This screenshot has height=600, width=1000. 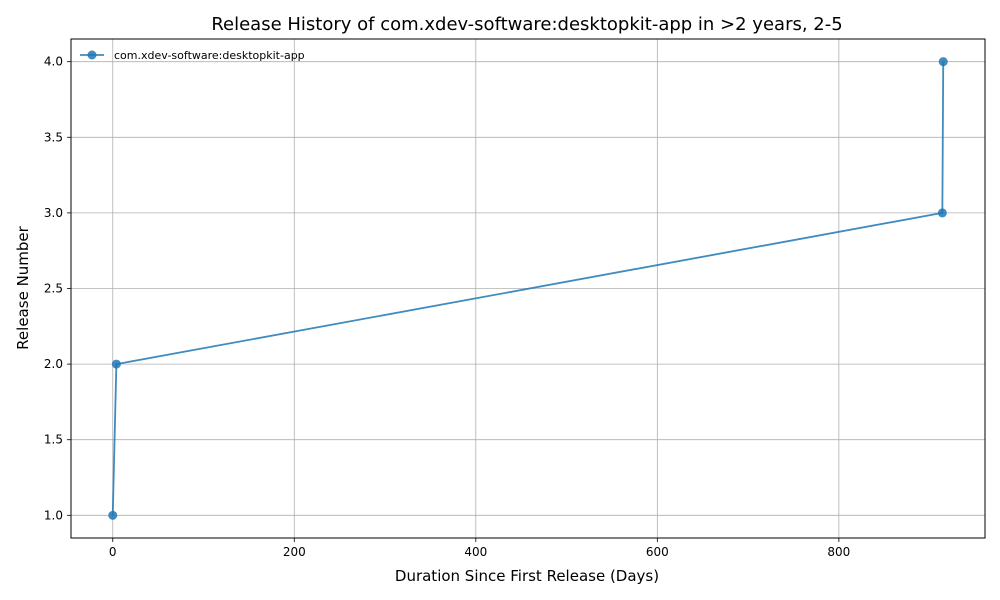 I want to click on y-tick-label: 3.0, so click(x=53, y=213).